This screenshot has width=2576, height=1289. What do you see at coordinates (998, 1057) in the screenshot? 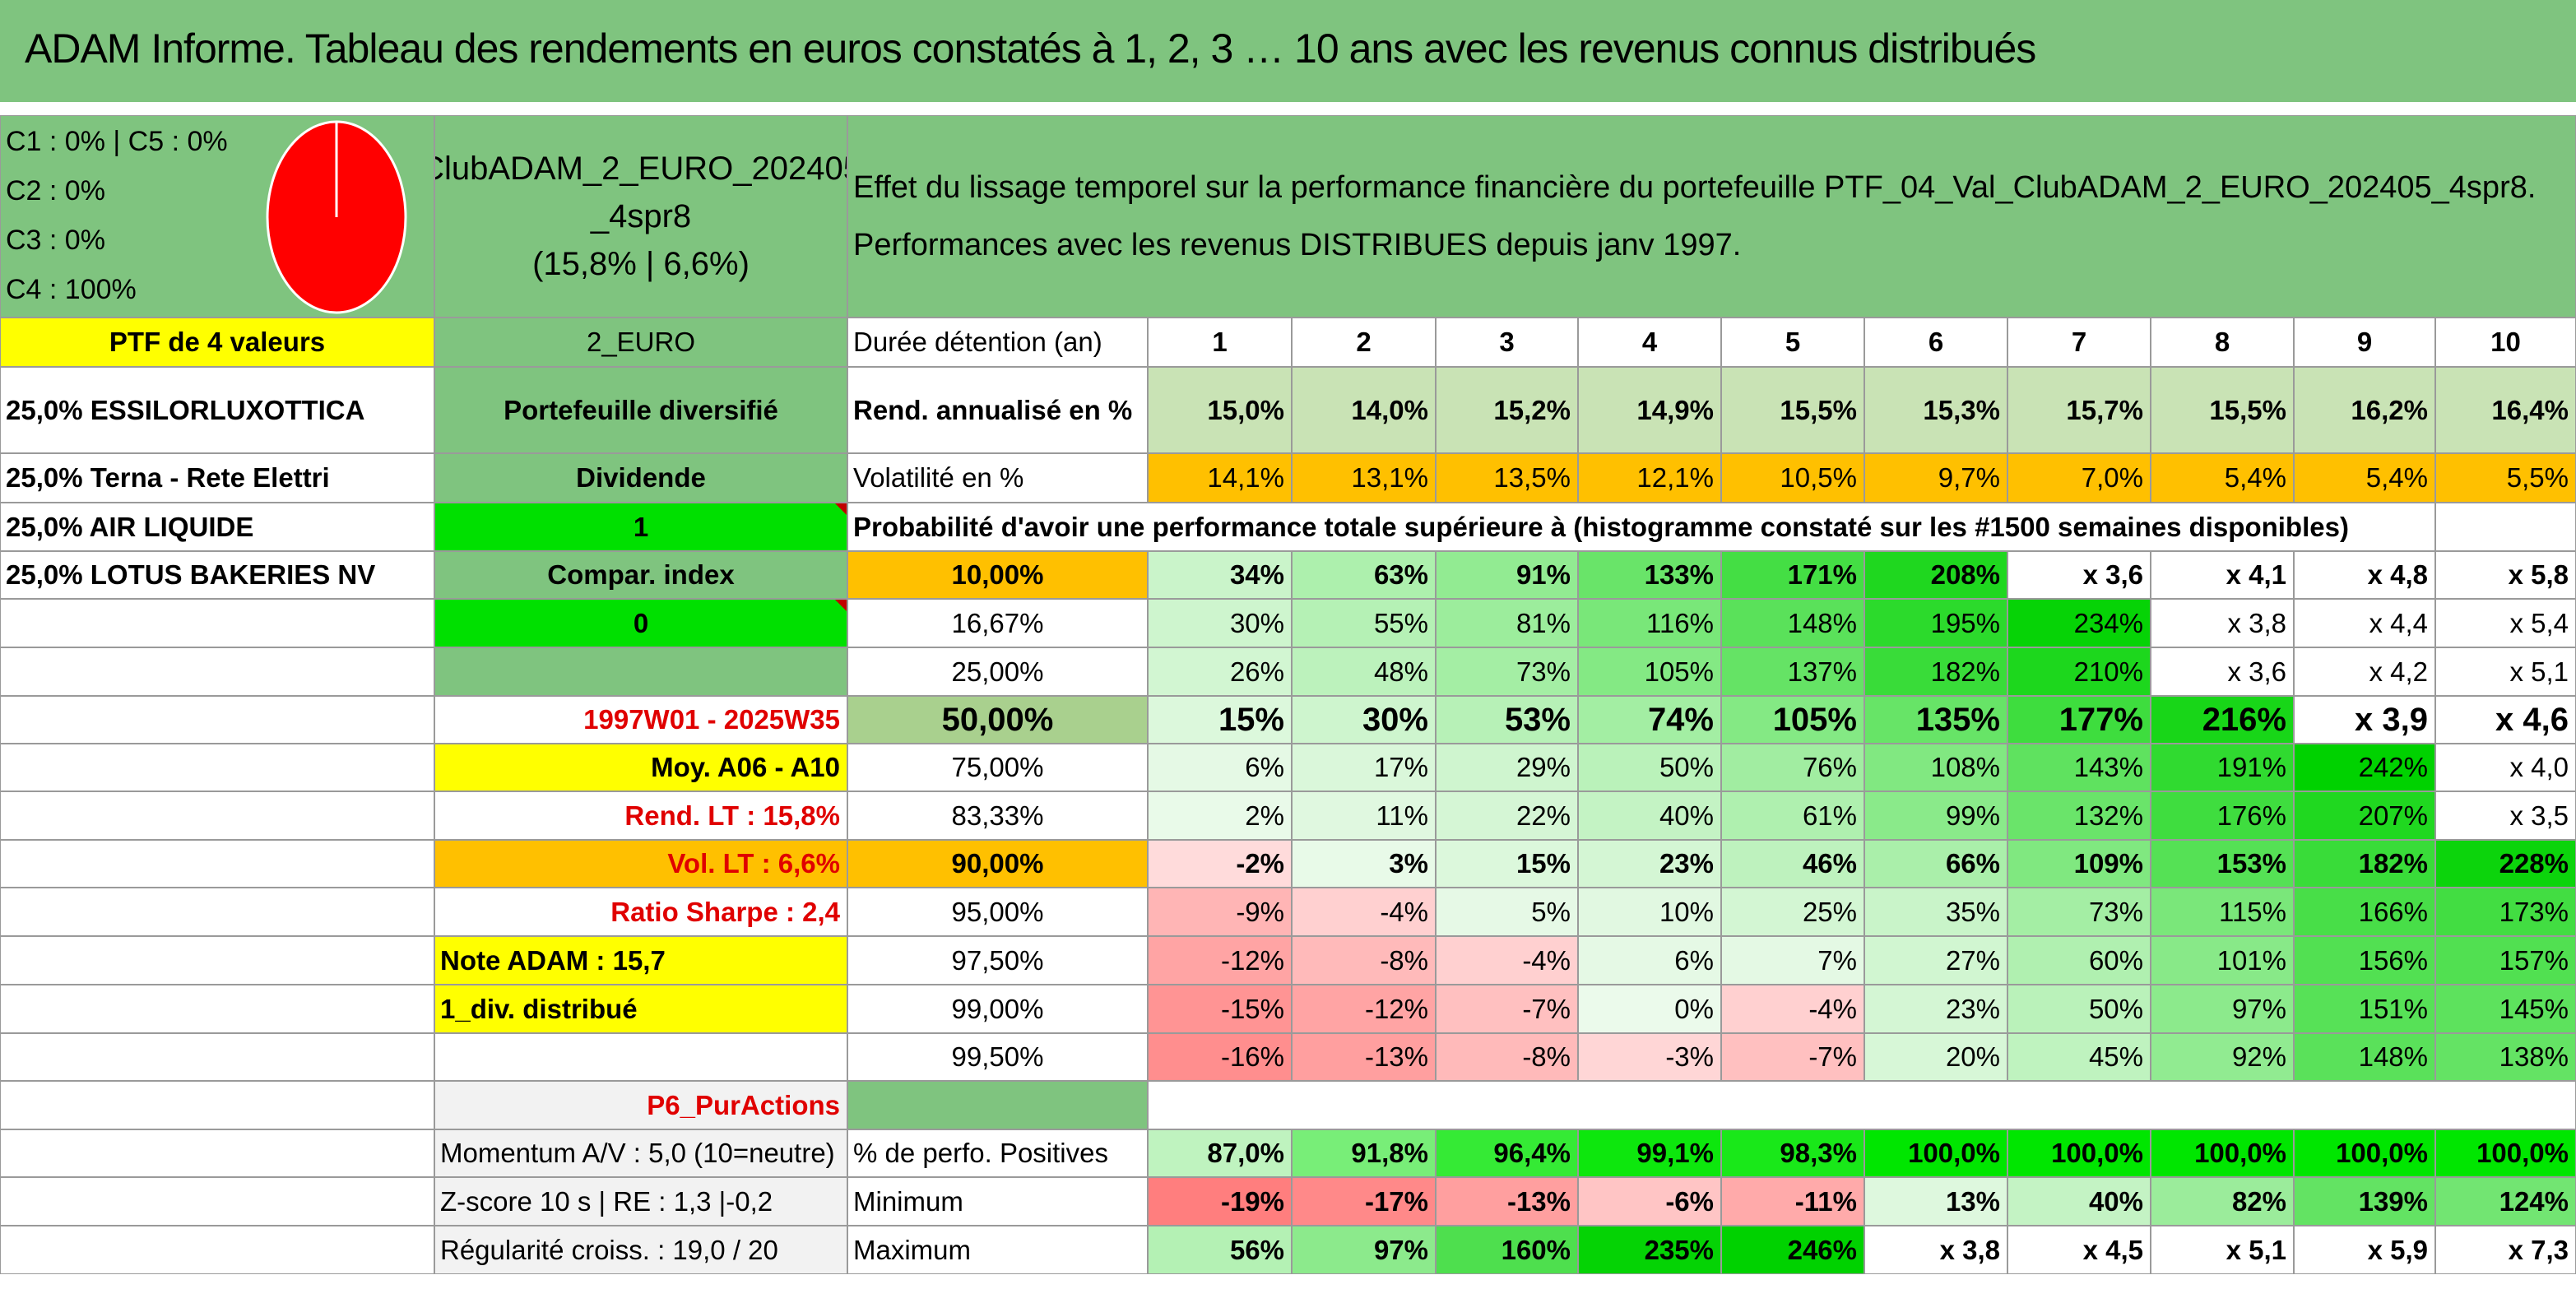
I see `probability-threshold: 99,50%` at bounding box center [998, 1057].